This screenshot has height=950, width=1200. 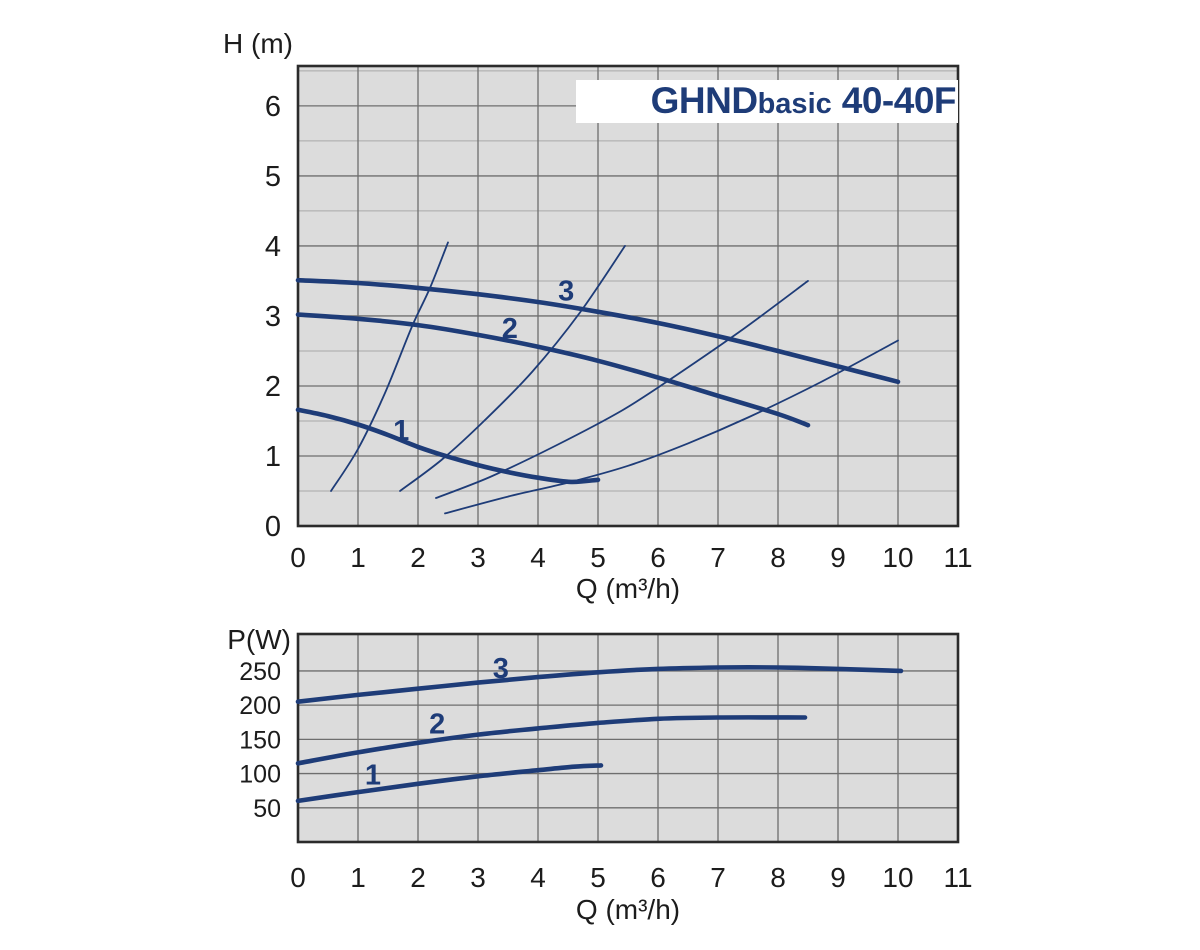 What do you see at coordinates (273, 457) in the screenshot?
I see `y-tick-label: 1` at bounding box center [273, 457].